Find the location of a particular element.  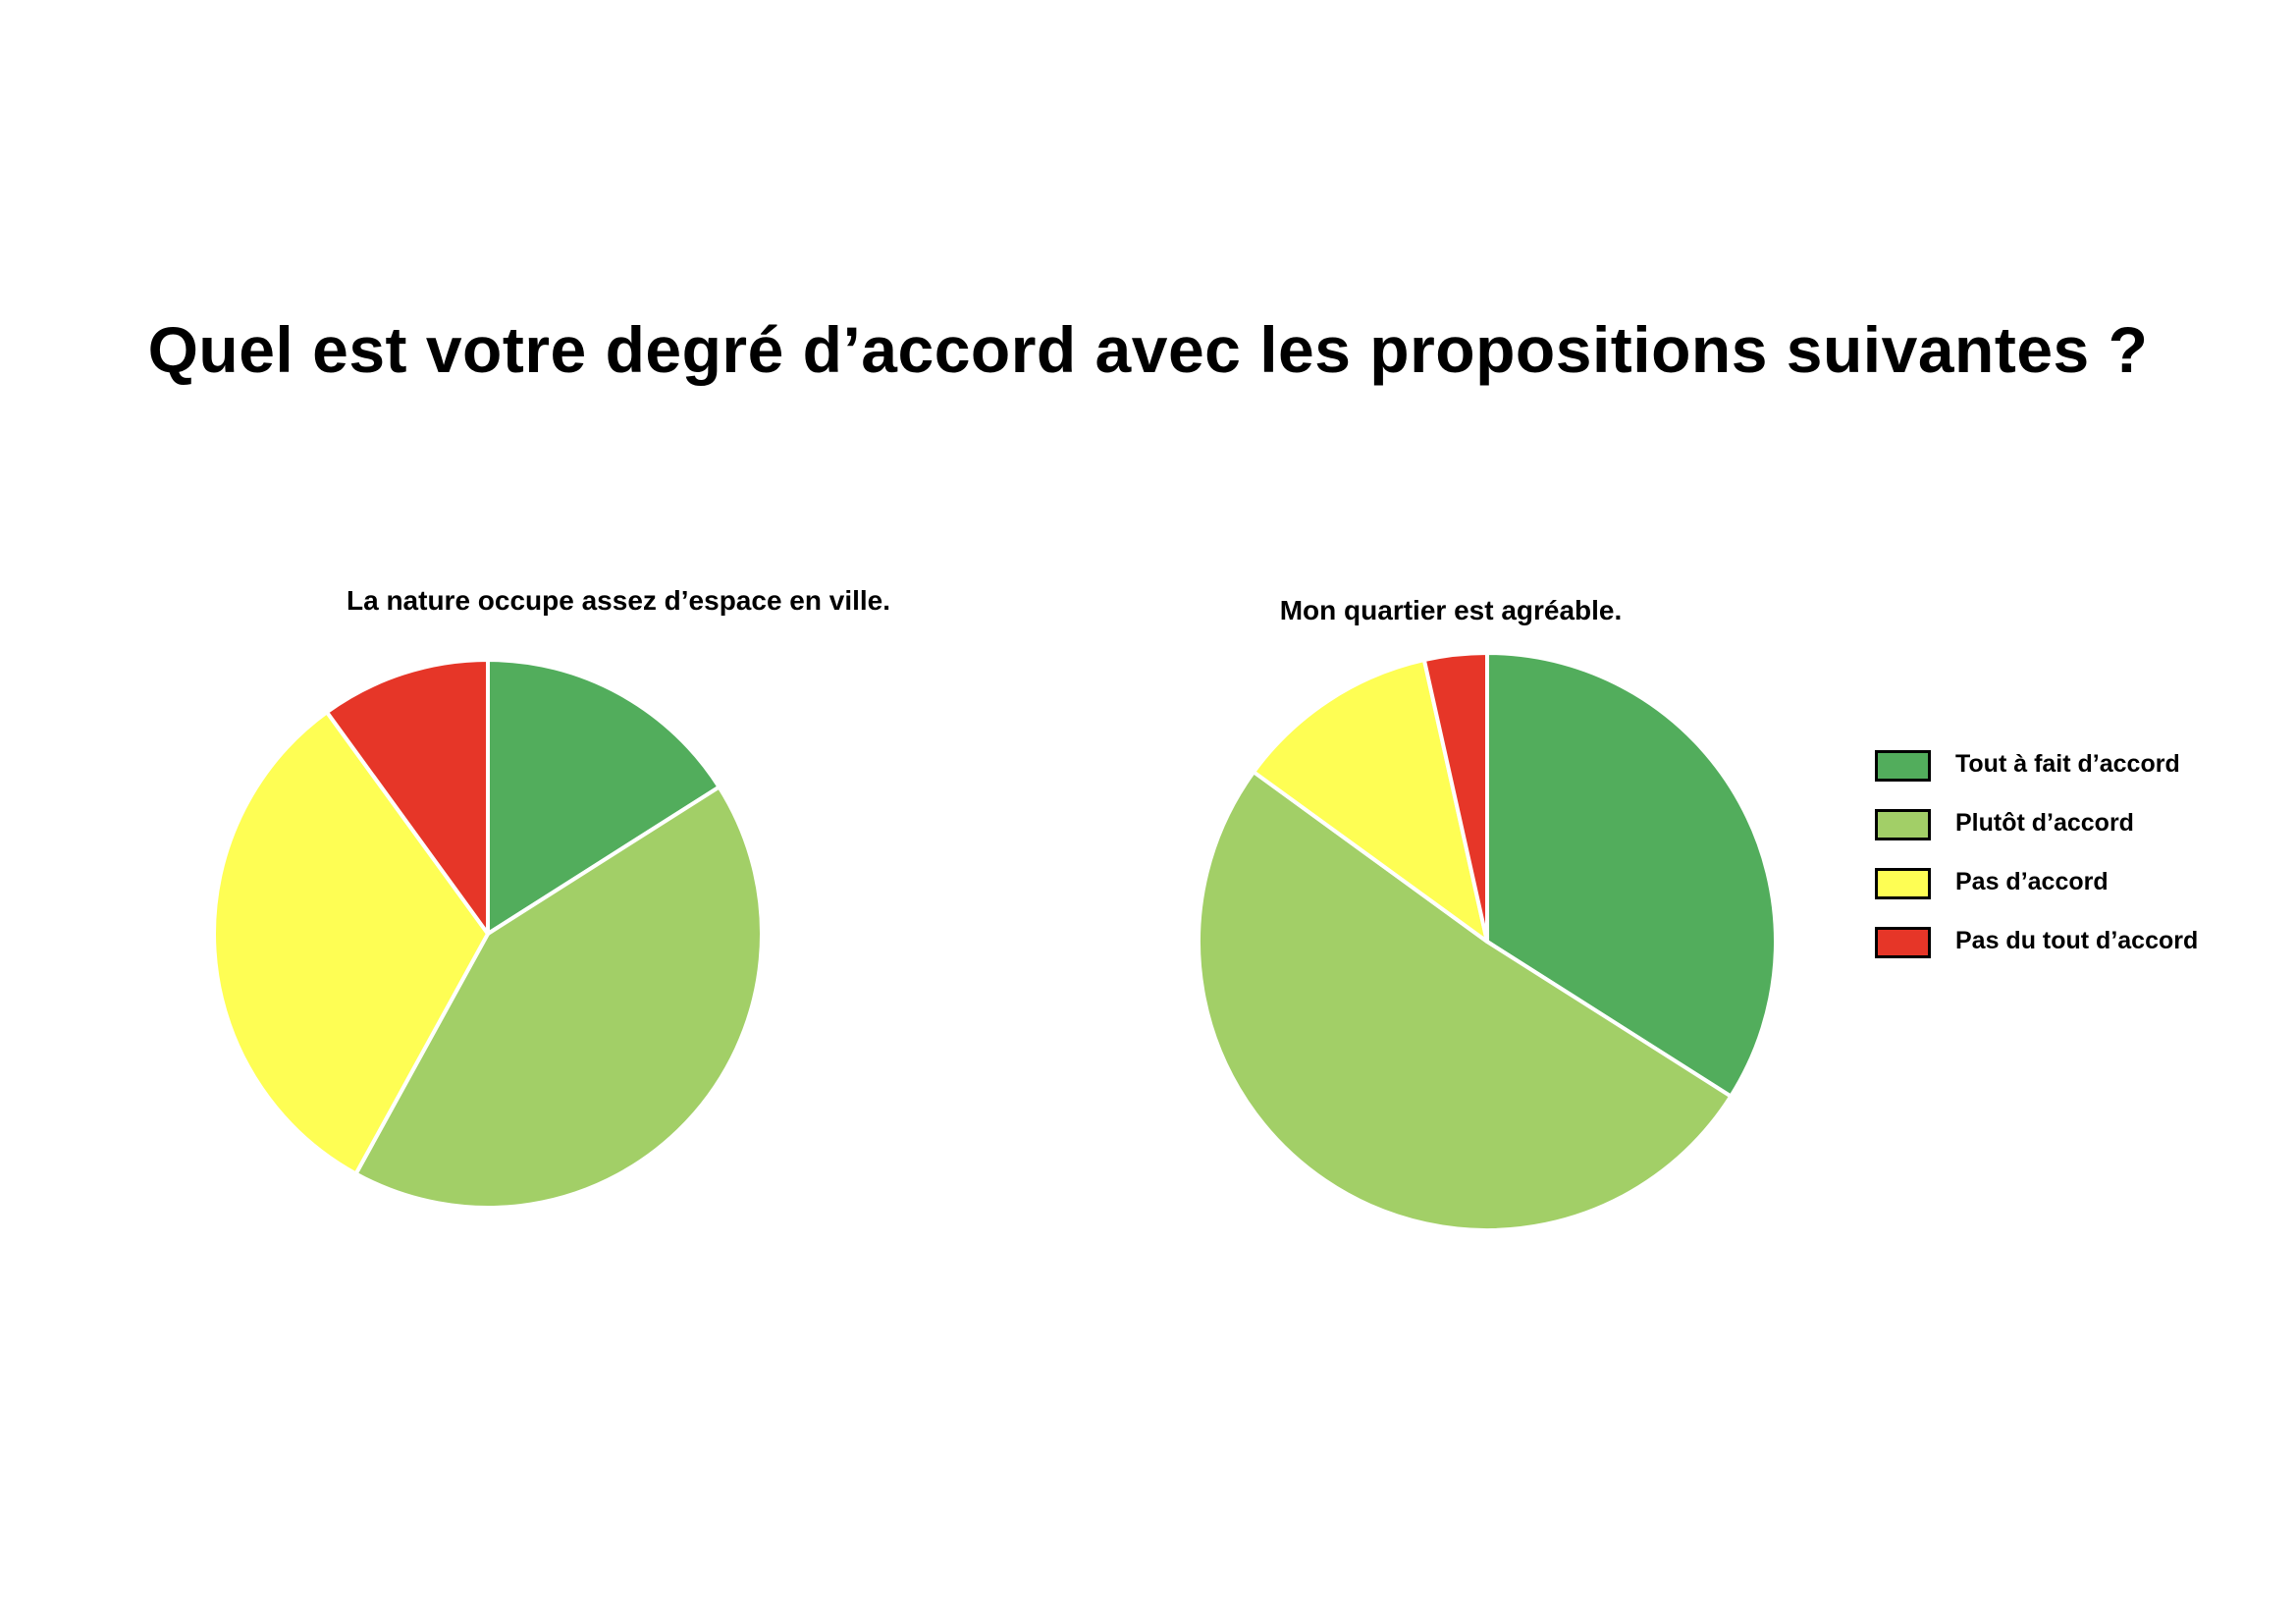

legend-label: Pas d’accord is located at coordinates (2032, 881).